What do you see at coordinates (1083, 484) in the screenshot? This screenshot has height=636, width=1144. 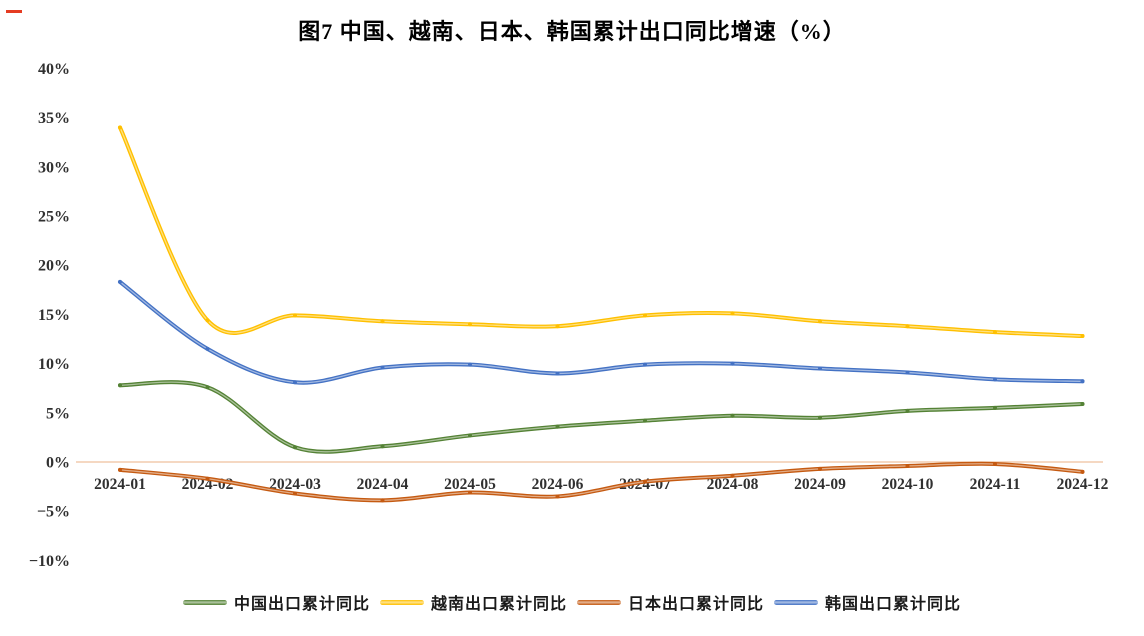 I see `x-axis-tick-label: 2024-12` at bounding box center [1083, 484].